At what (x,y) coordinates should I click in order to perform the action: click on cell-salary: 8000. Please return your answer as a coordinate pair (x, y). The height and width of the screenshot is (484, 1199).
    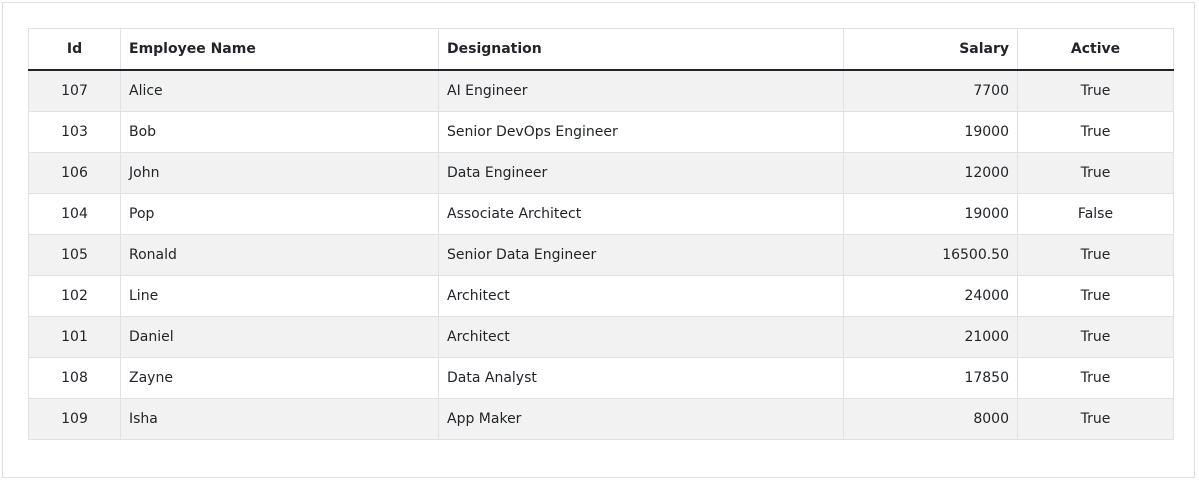
    Looking at the image, I should click on (930, 419).